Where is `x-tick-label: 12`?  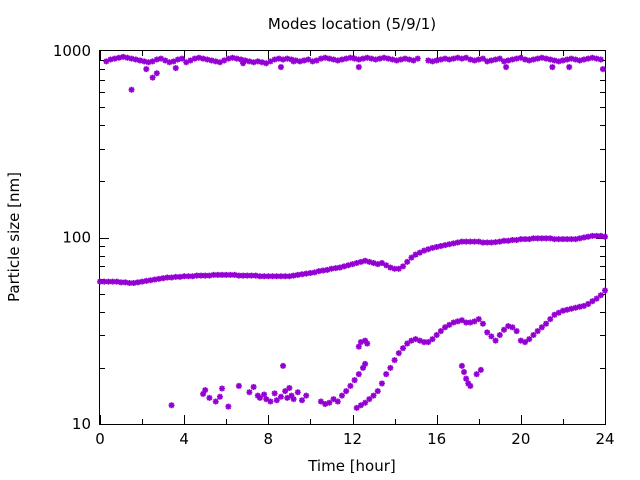
x-tick-label: 12 is located at coordinates (352, 439).